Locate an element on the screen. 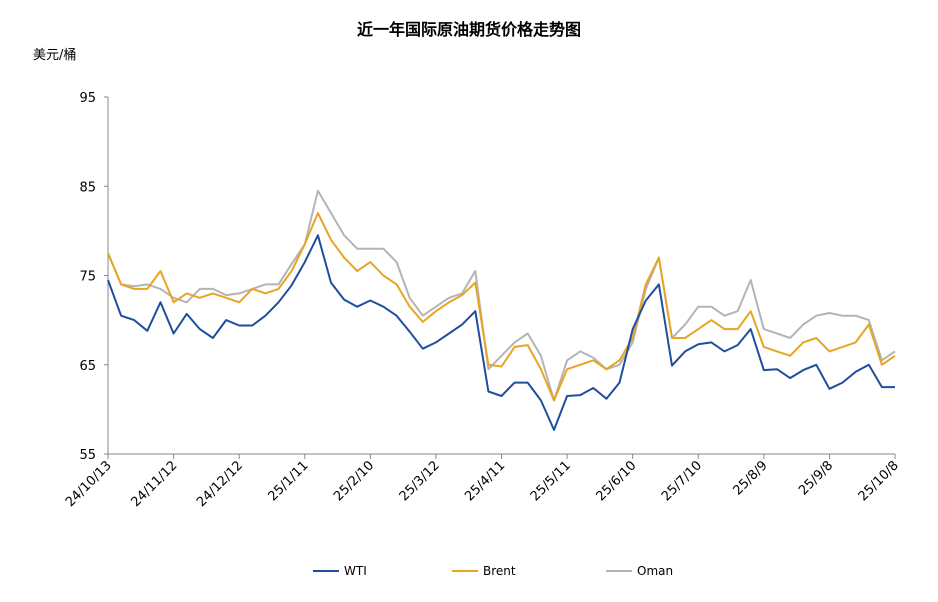  x-tick-label: 24/12/12 is located at coordinates (220, 484).